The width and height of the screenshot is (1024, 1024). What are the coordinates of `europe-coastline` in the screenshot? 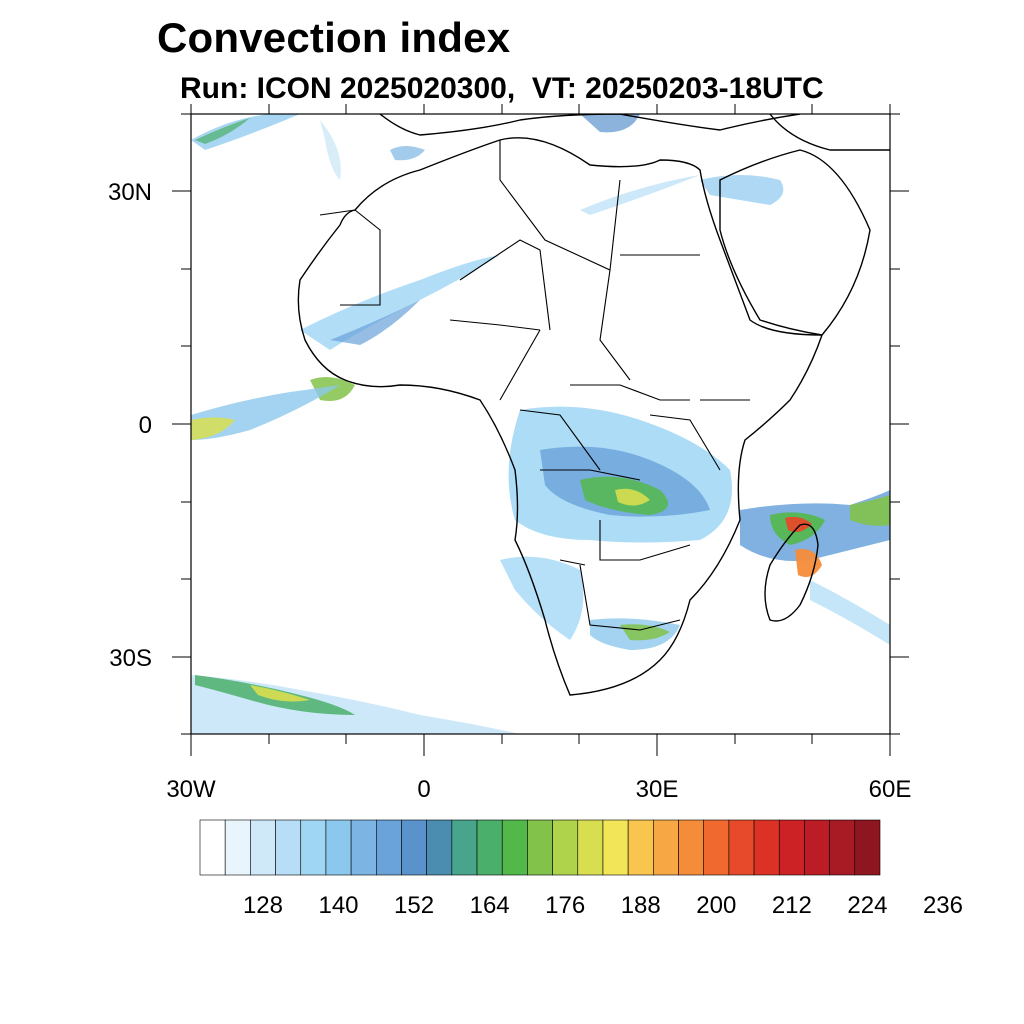 It's located at (634, 132).